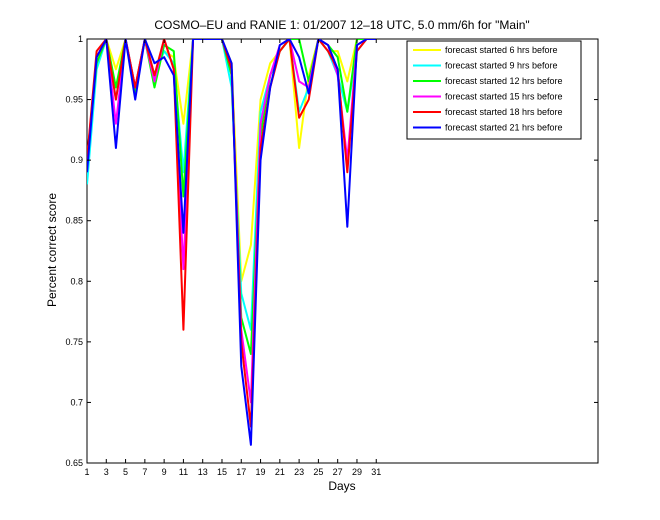 The image size is (660, 520). What do you see at coordinates (164, 472) in the screenshot?
I see `x-tick-label: 9` at bounding box center [164, 472].